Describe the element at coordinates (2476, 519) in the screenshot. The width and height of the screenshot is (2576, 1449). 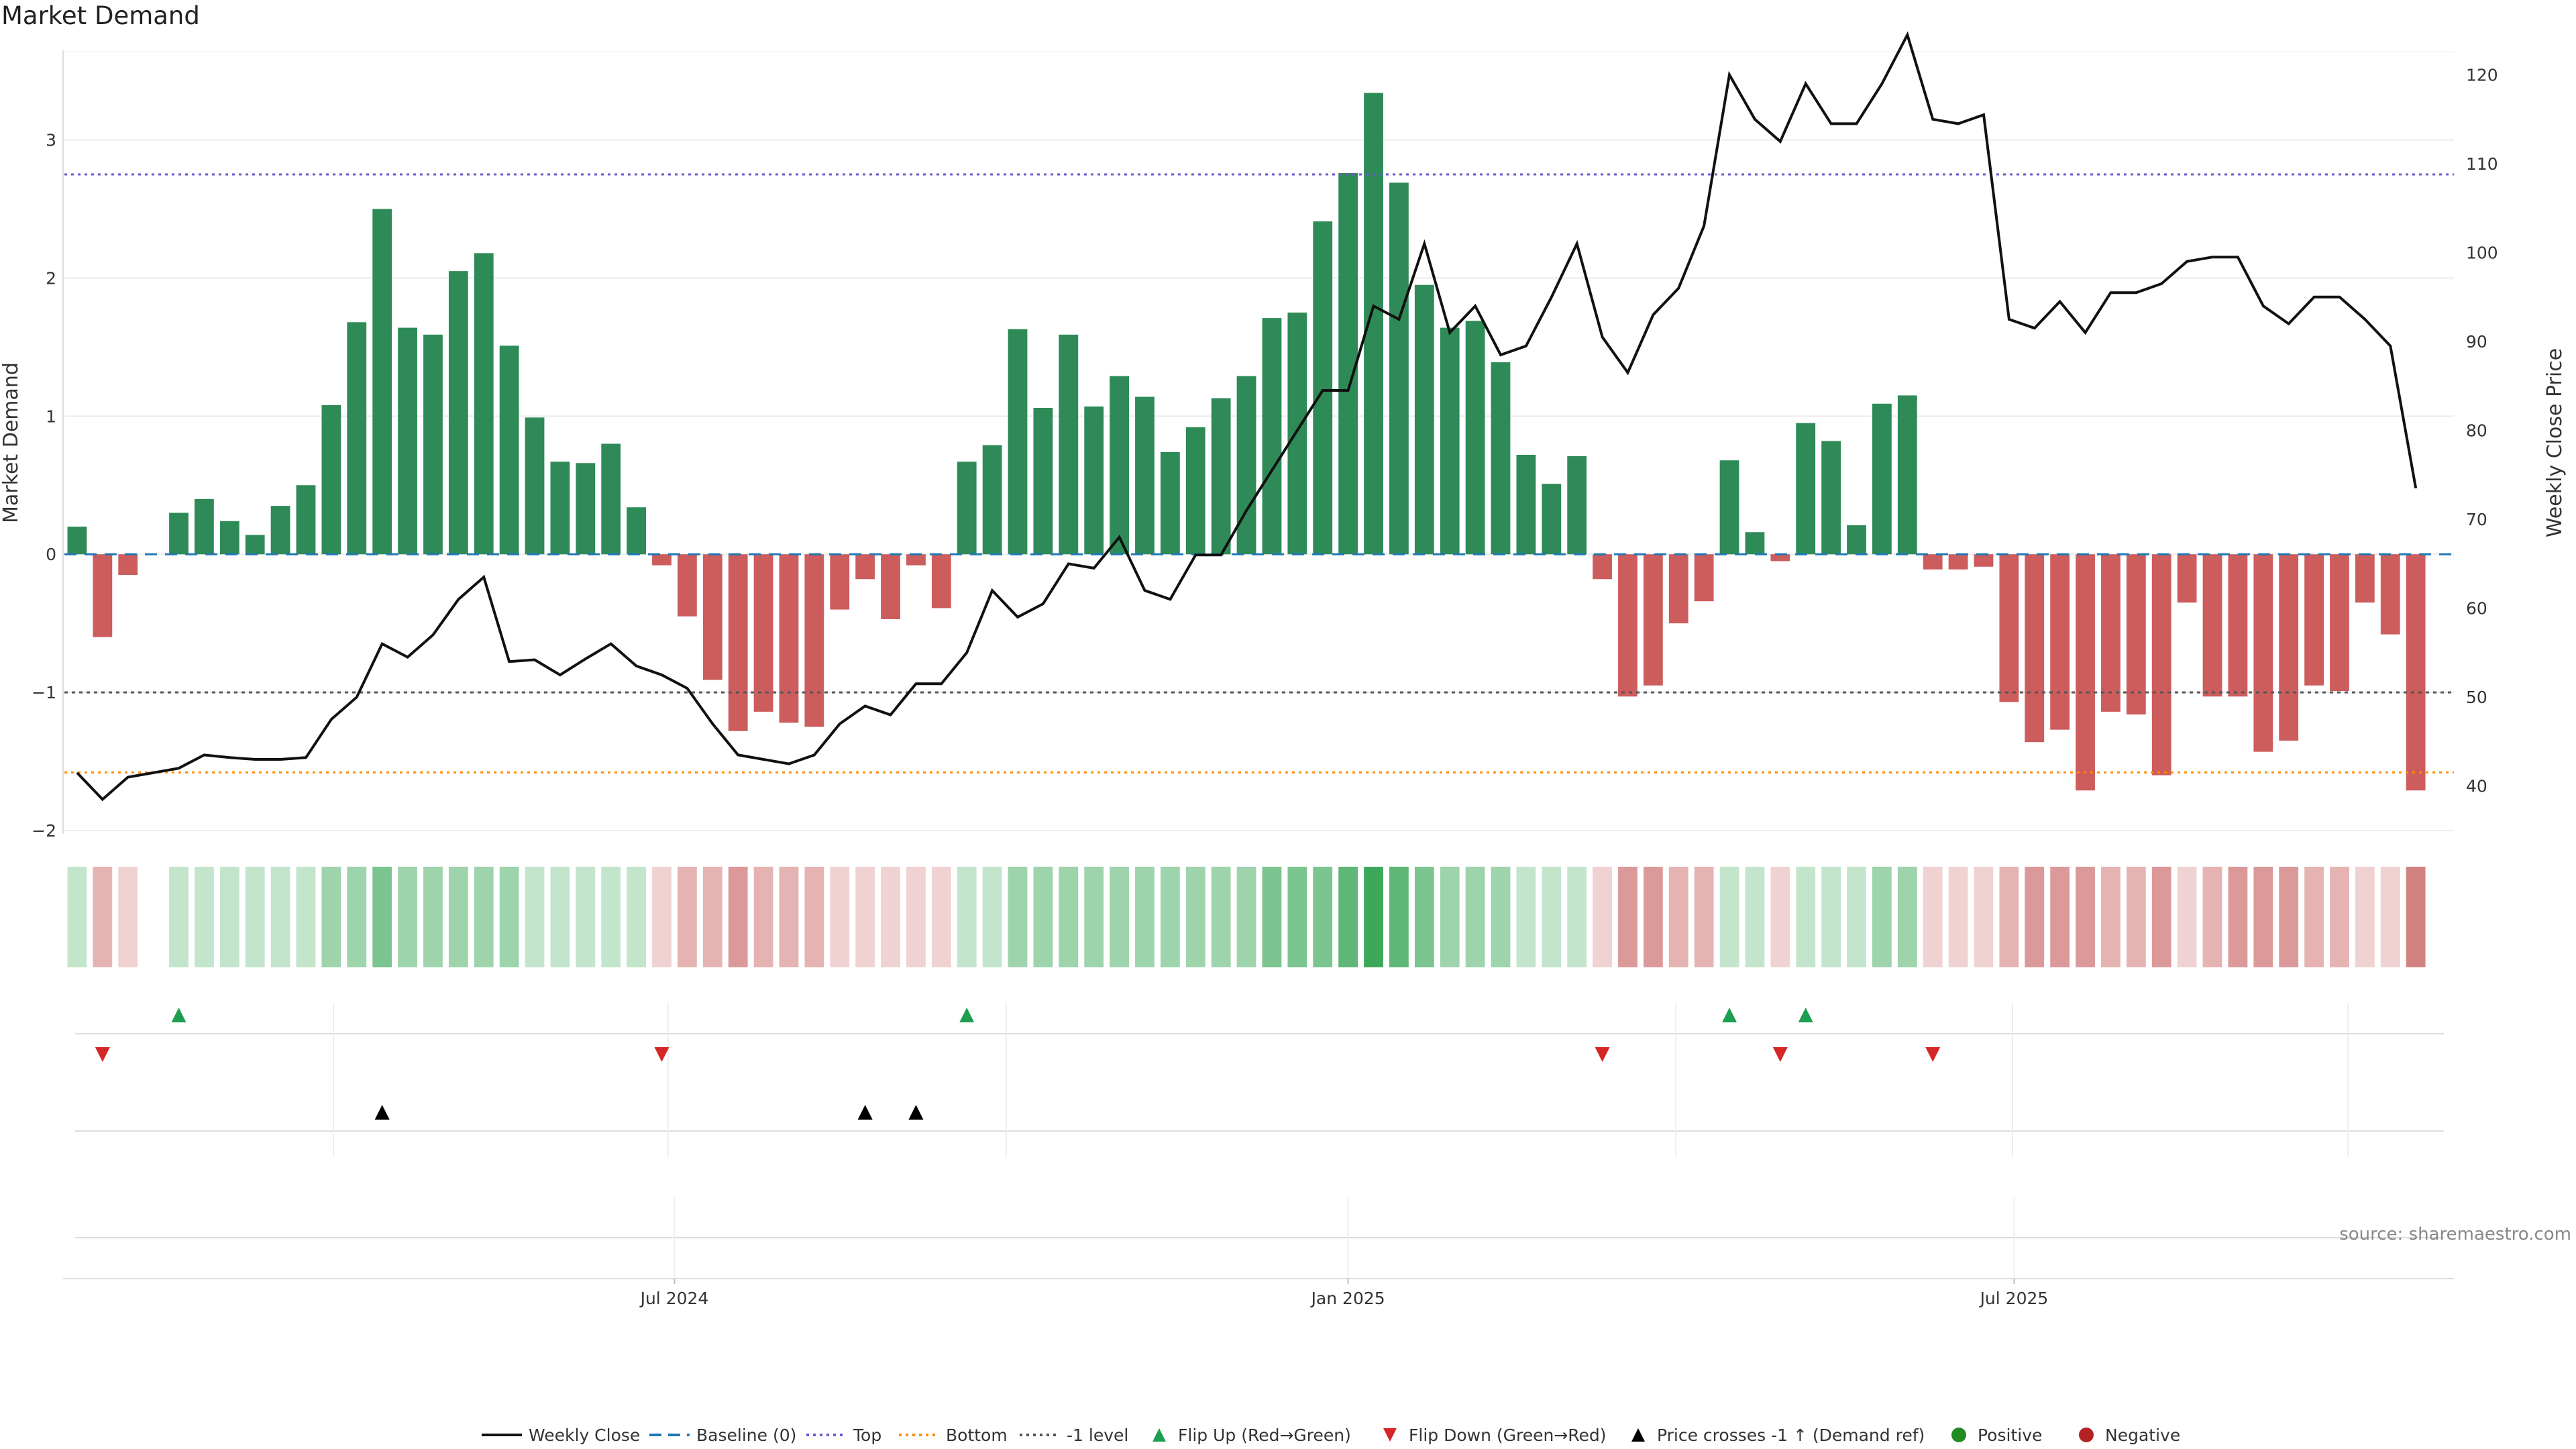
I see `right-tick-label: 70` at that location.